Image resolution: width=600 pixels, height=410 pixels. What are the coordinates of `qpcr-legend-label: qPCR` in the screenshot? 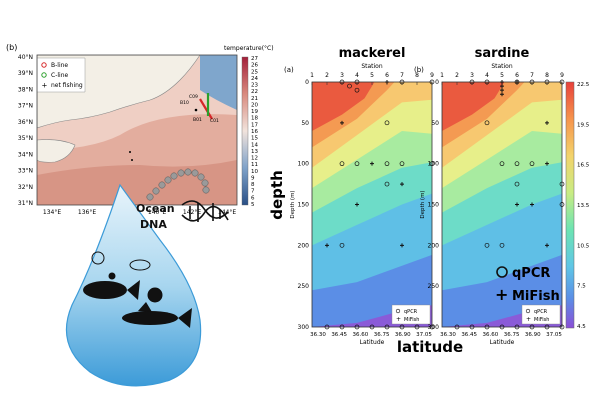 It's located at (531, 273).